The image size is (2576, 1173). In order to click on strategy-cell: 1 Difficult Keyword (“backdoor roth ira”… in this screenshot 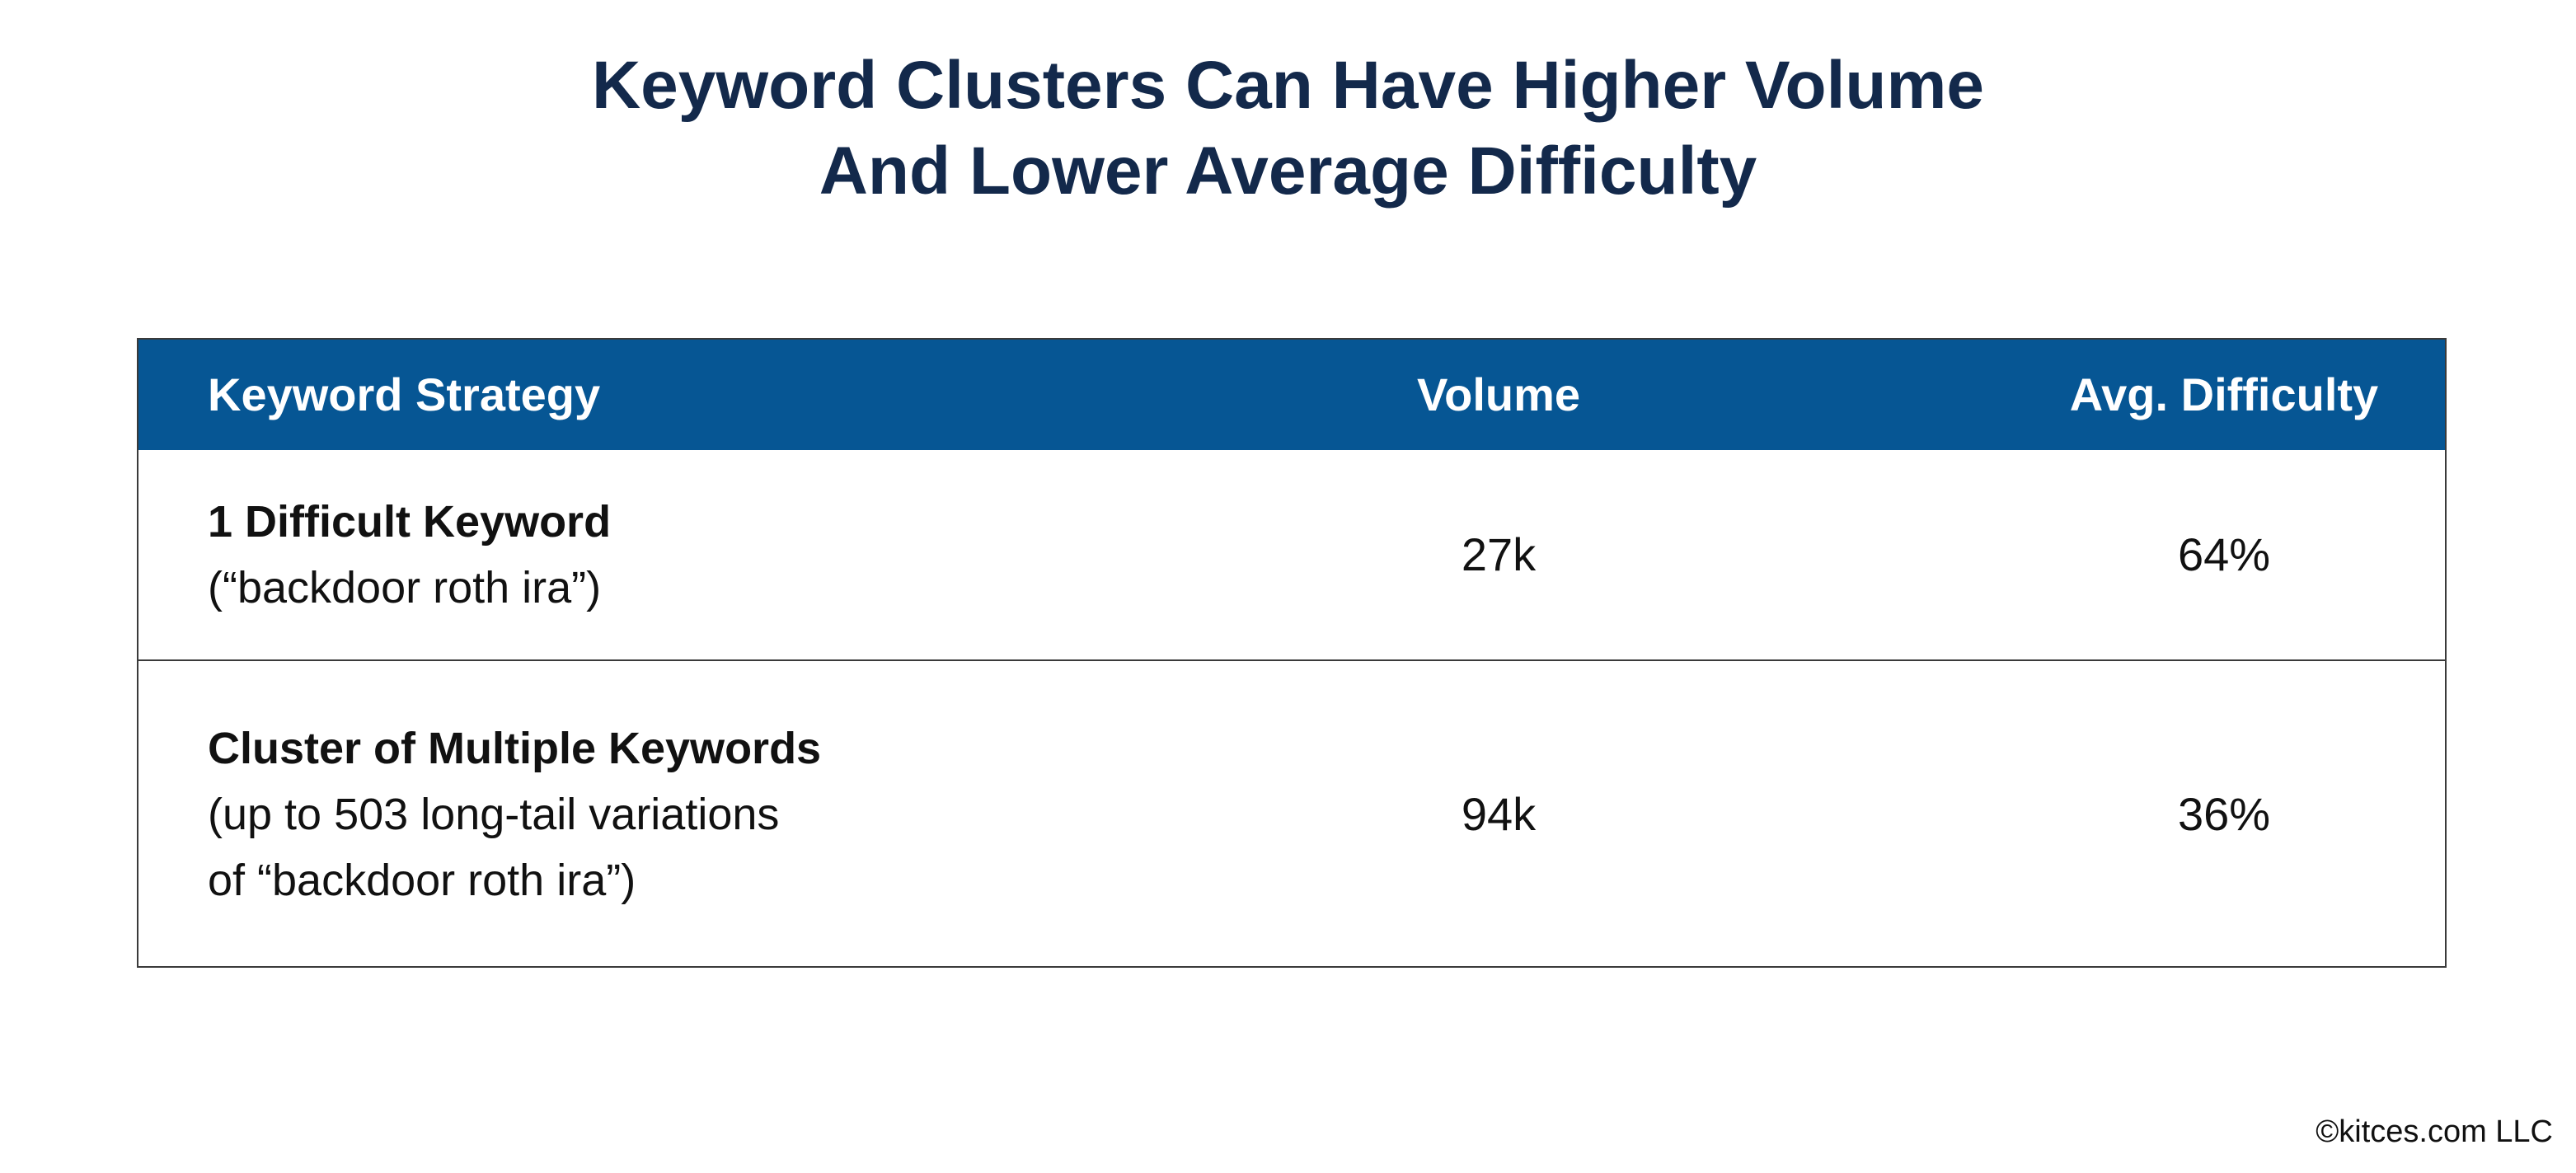, I will do `click(703, 555)`.